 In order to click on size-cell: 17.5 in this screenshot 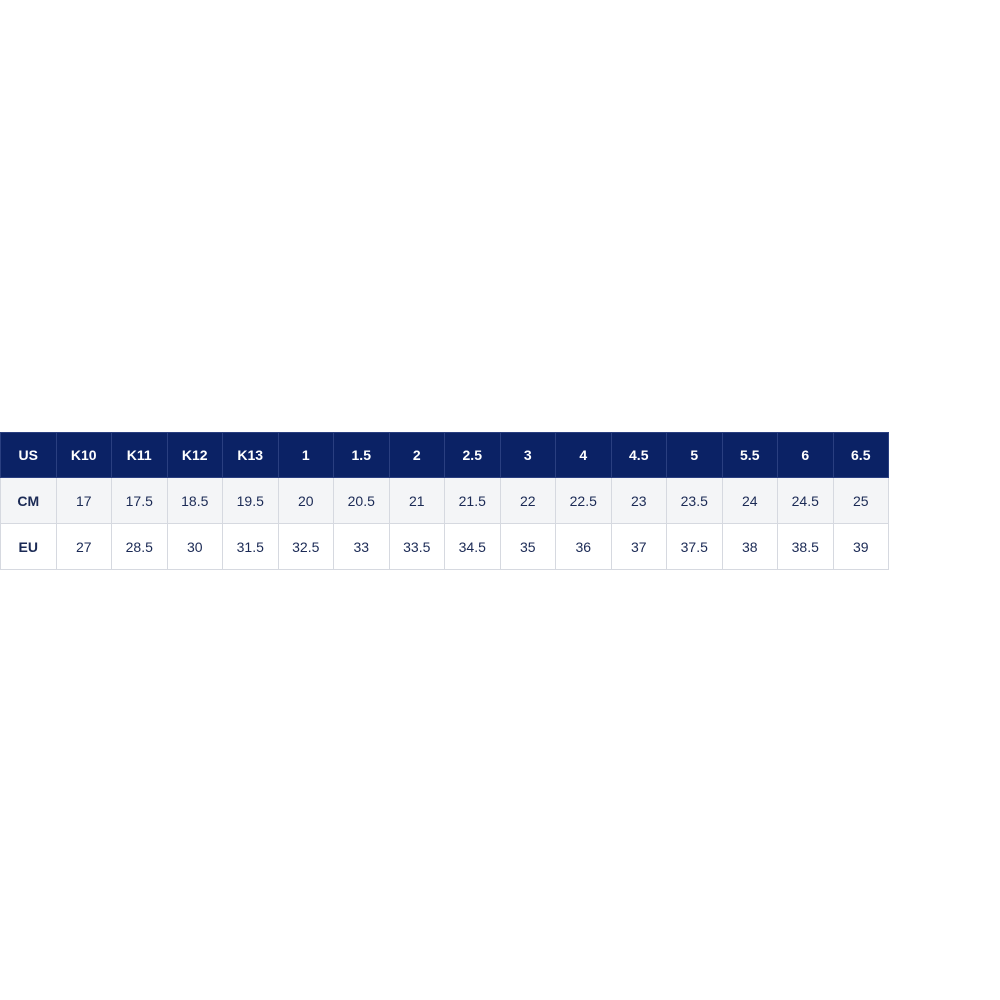, I will do `click(139, 500)`.